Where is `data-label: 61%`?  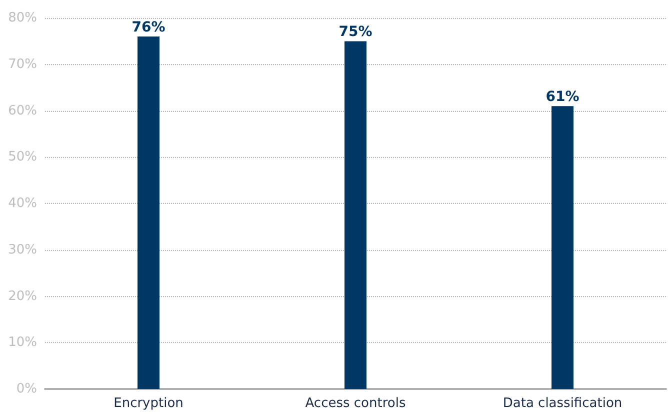 data-label: 61% is located at coordinates (563, 97).